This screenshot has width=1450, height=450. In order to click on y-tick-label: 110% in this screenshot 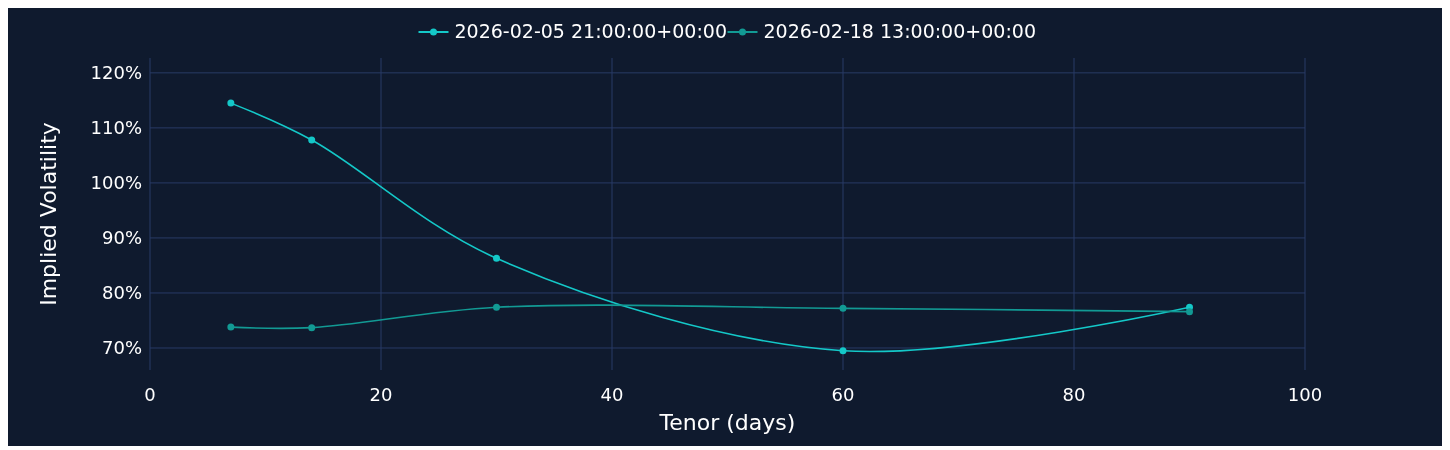, I will do `click(116, 128)`.